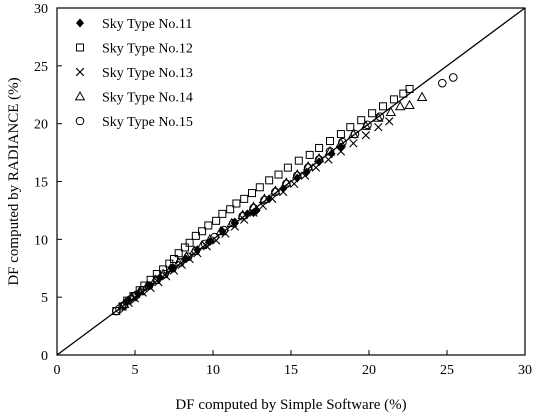 The image size is (536, 416). Describe the element at coordinates (147, 122) in the screenshot. I see `legend-label: Sky Type No.15` at that location.